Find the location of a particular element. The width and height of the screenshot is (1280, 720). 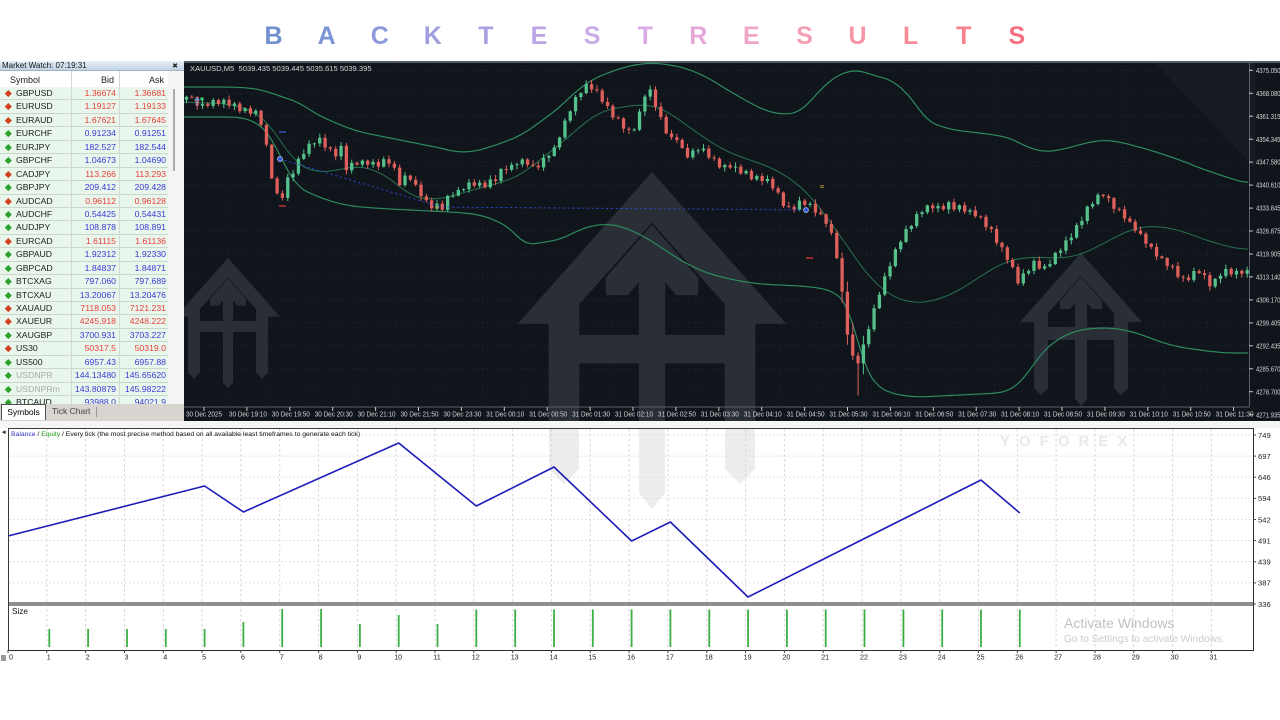

svg-text: 4326.875 is located at coordinates (1268, 231).